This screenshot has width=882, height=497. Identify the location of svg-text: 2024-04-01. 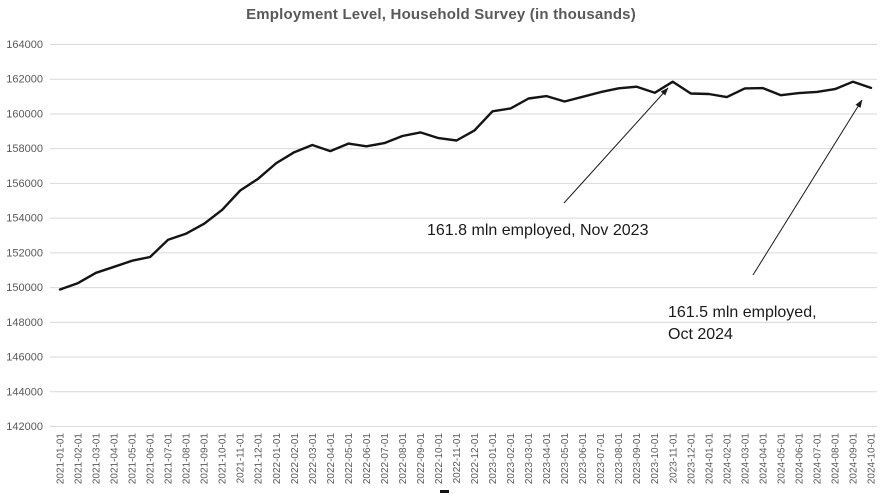
(763, 459).